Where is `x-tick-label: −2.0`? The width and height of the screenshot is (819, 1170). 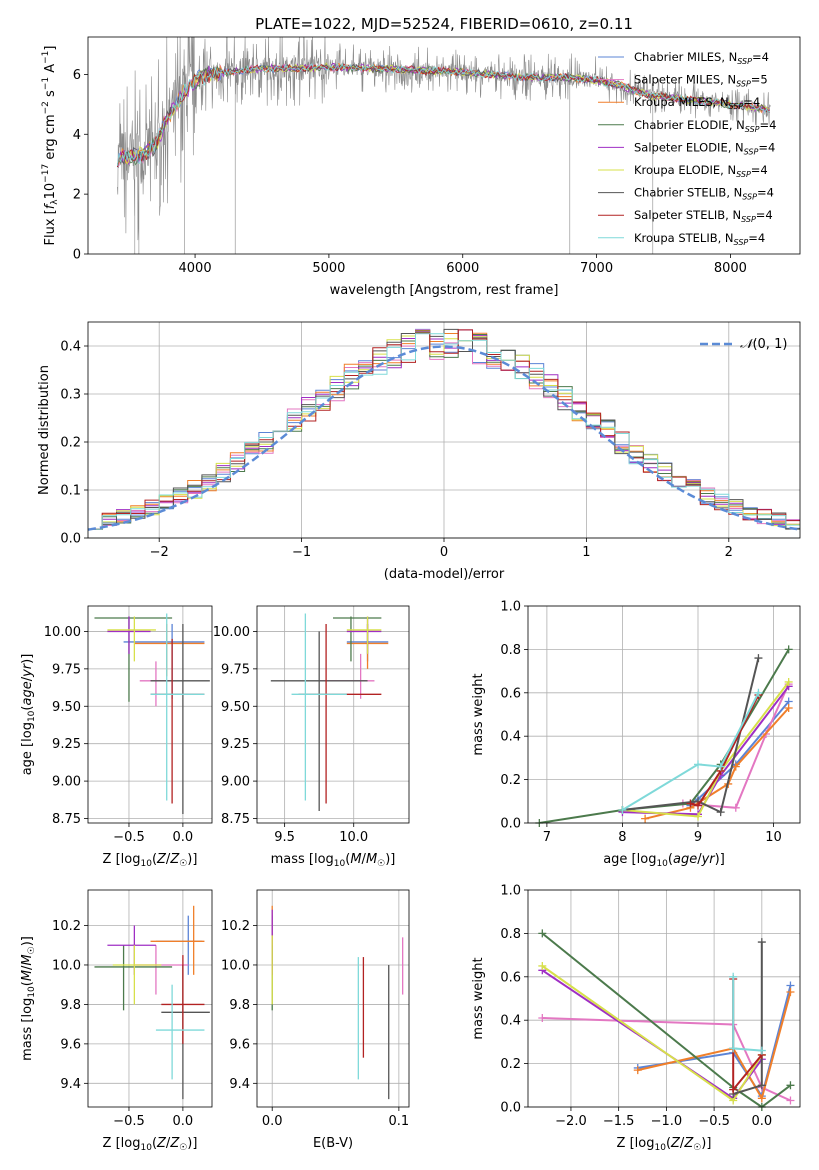
x-tick-label: −2.0 is located at coordinates (571, 1121).